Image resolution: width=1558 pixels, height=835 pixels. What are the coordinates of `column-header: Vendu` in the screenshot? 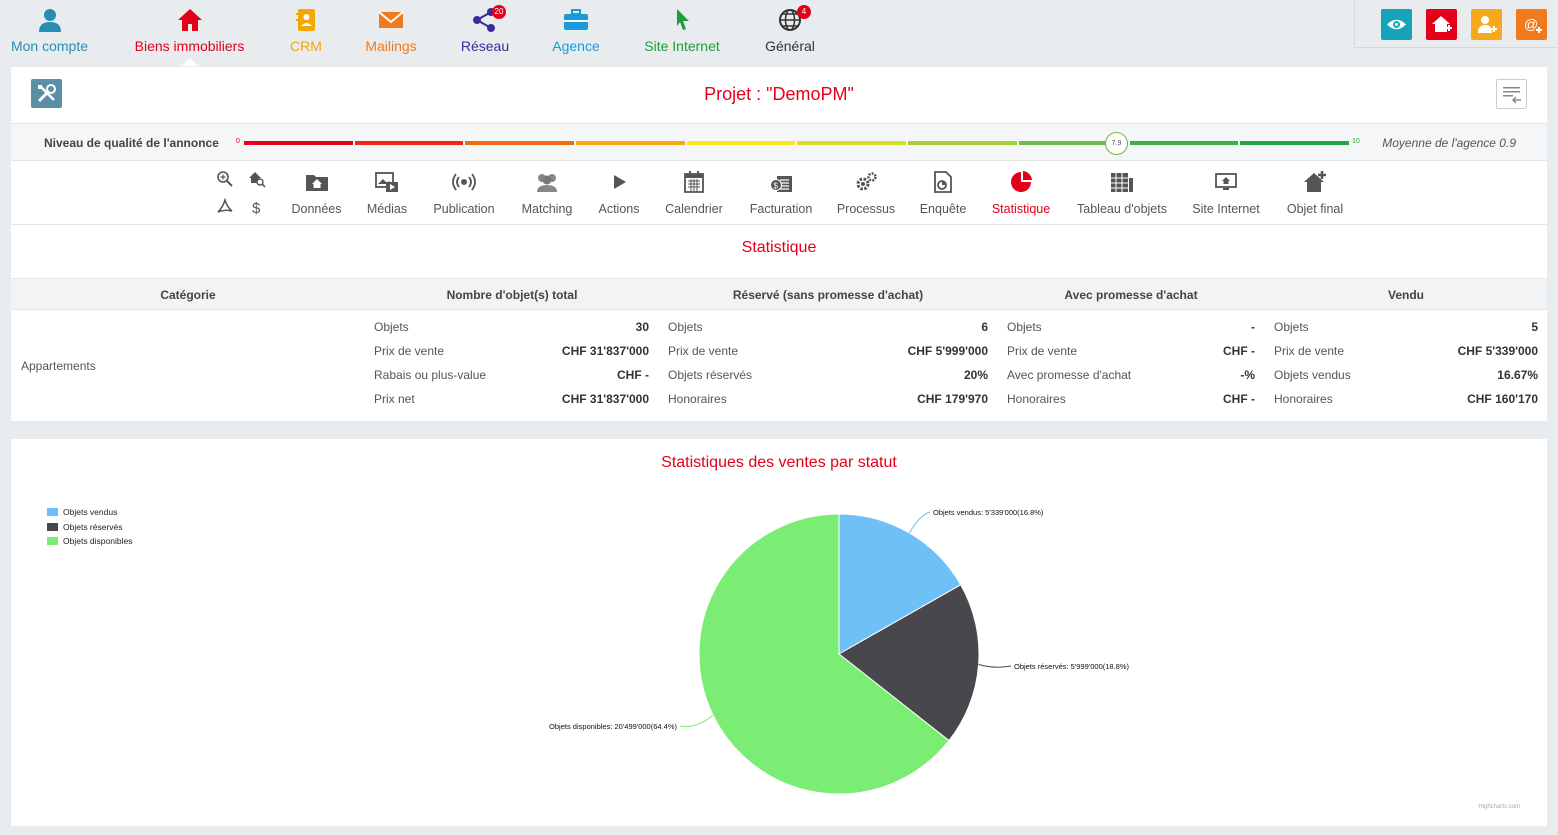 It's located at (1405, 295).